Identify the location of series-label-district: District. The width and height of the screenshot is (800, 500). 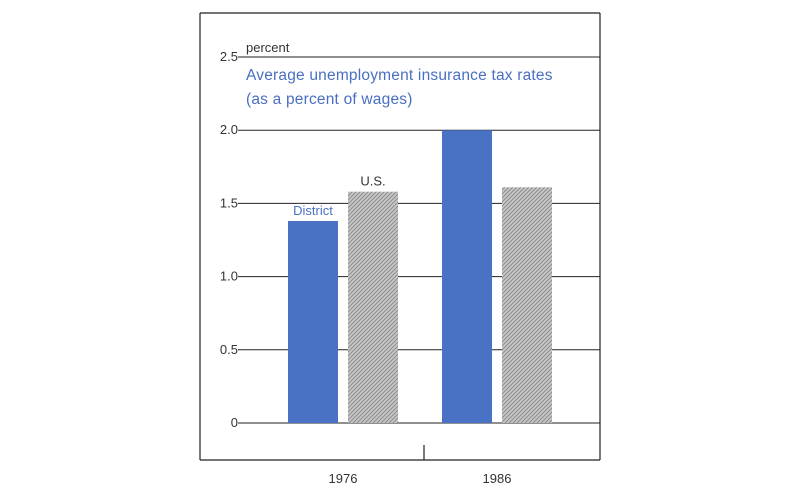
(313, 210).